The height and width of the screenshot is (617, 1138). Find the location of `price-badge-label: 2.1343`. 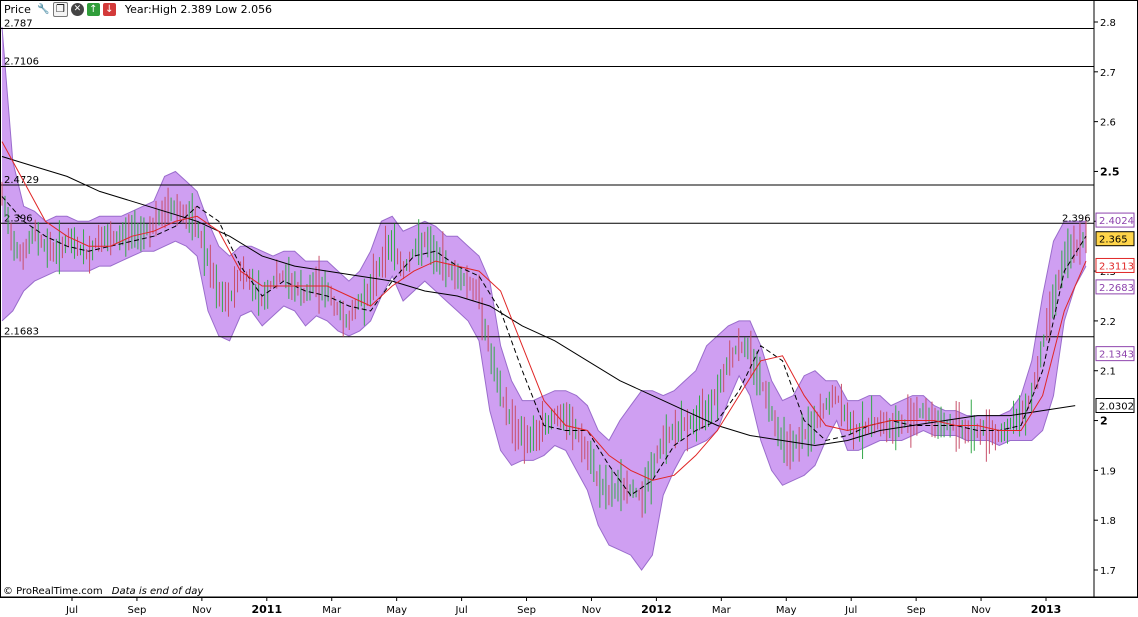

price-badge-label: 2.1343 is located at coordinates (1116, 355).